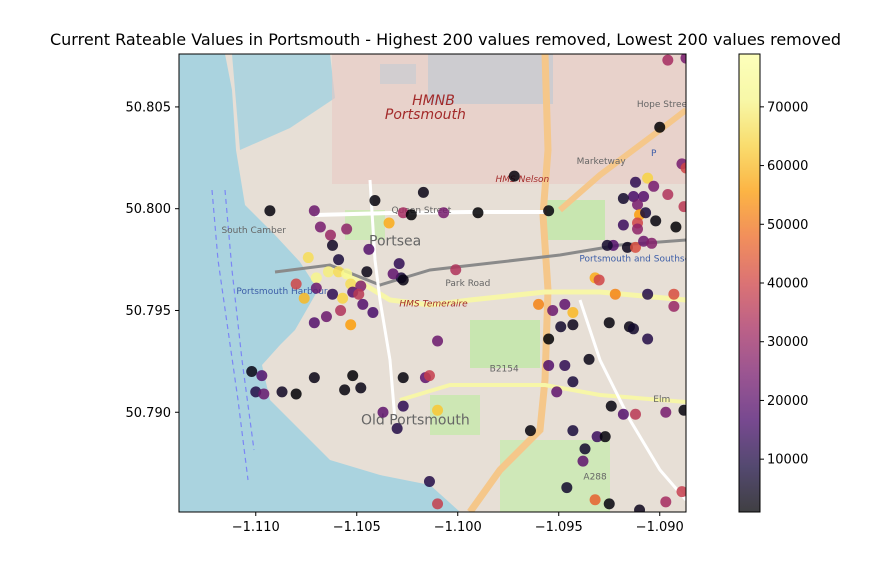  Describe the element at coordinates (505, 344) in the screenshot. I see `park-area` at that location.